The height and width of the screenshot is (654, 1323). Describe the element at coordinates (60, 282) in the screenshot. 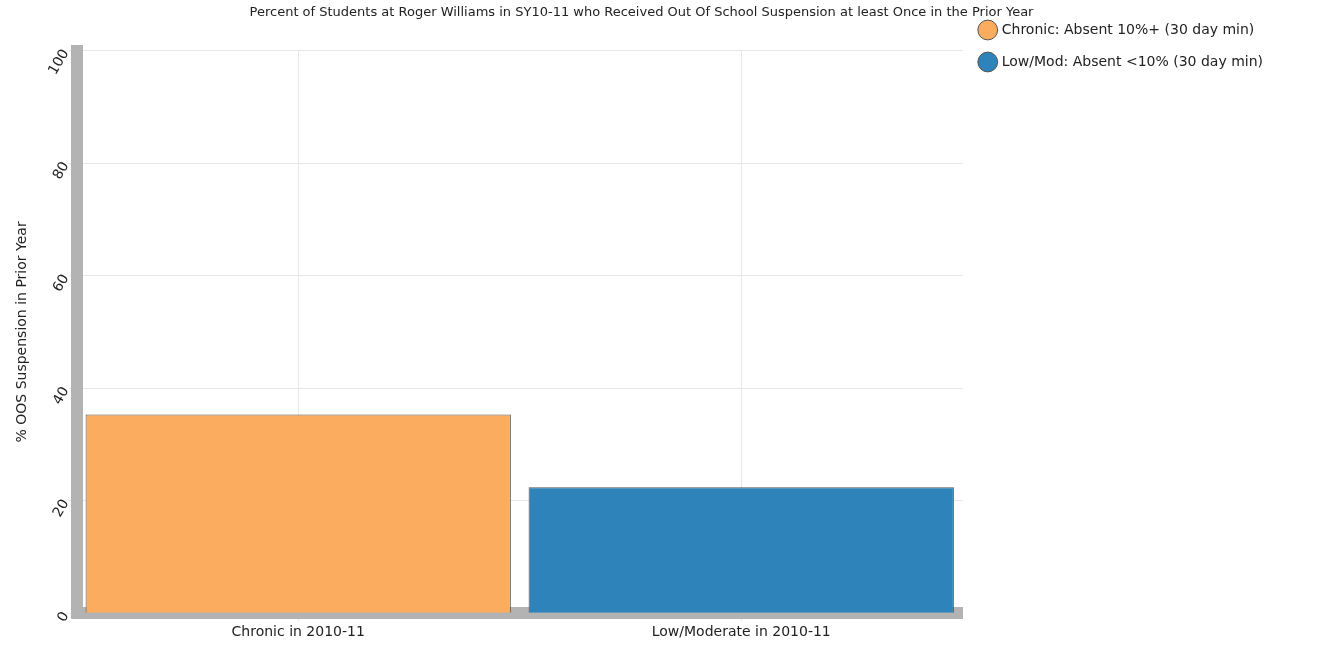

I see `y-tick-label: 60` at that location.